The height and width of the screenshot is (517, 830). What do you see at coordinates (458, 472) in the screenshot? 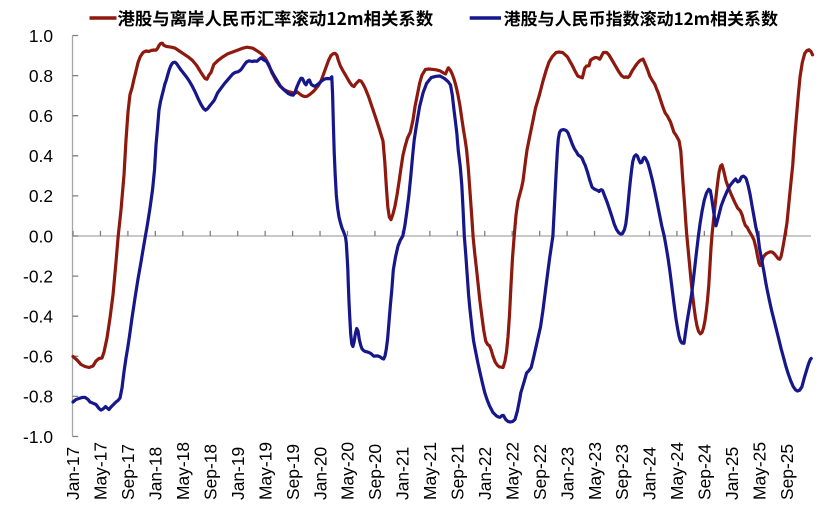
I see `svg-text: Sep-21` at bounding box center [458, 472].